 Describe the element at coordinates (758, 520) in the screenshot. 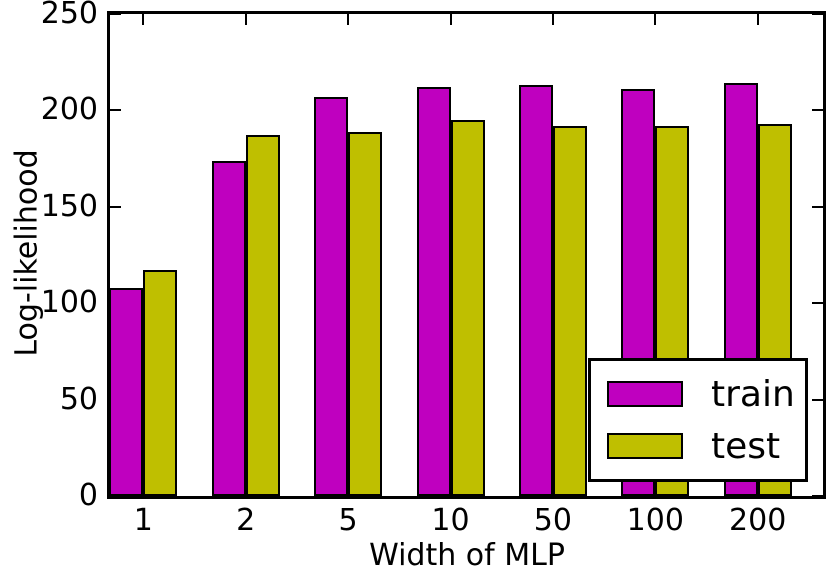

I see `x-tick-label: 200` at that location.